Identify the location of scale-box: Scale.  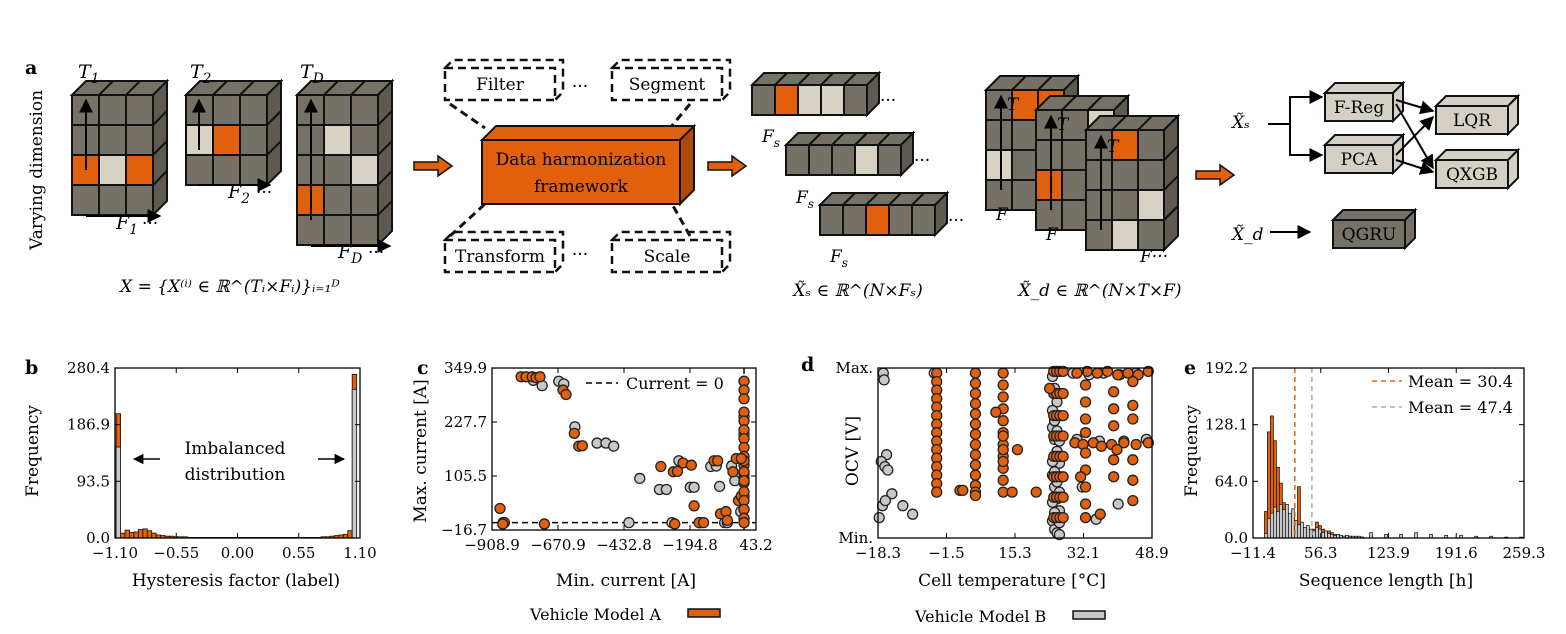
(670, 252).